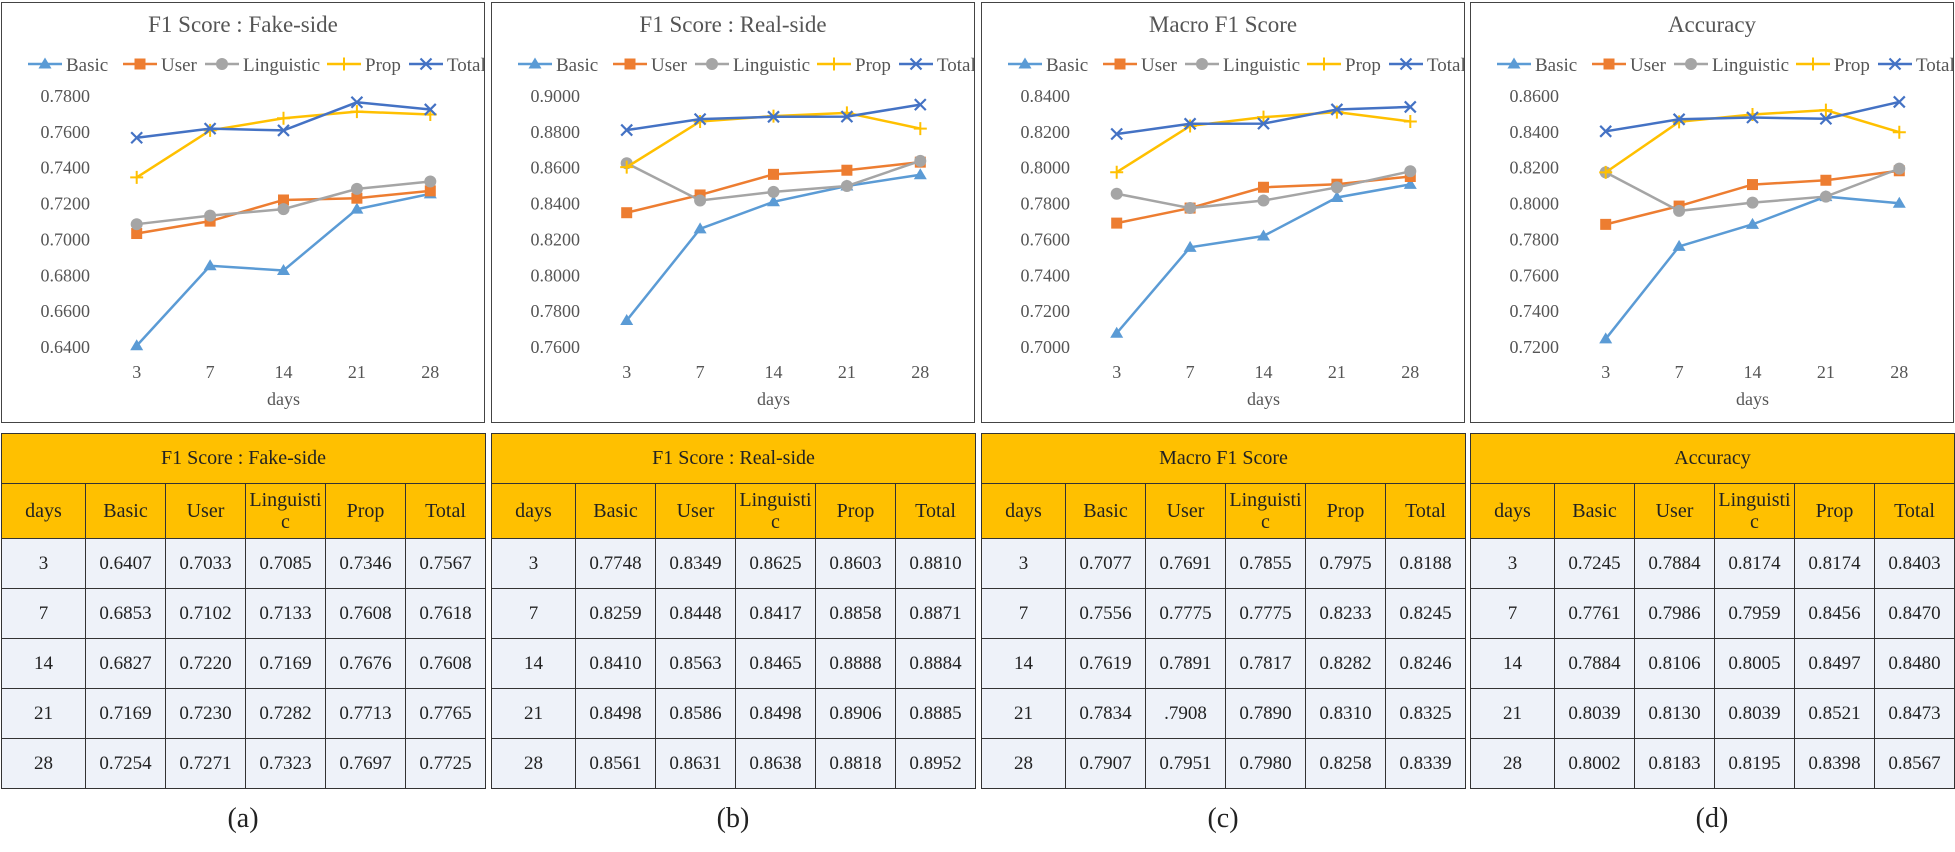 The image size is (1955, 852). What do you see at coordinates (1345, 613) in the screenshot?
I see `value-cell: 0.8233` at bounding box center [1345, 613].